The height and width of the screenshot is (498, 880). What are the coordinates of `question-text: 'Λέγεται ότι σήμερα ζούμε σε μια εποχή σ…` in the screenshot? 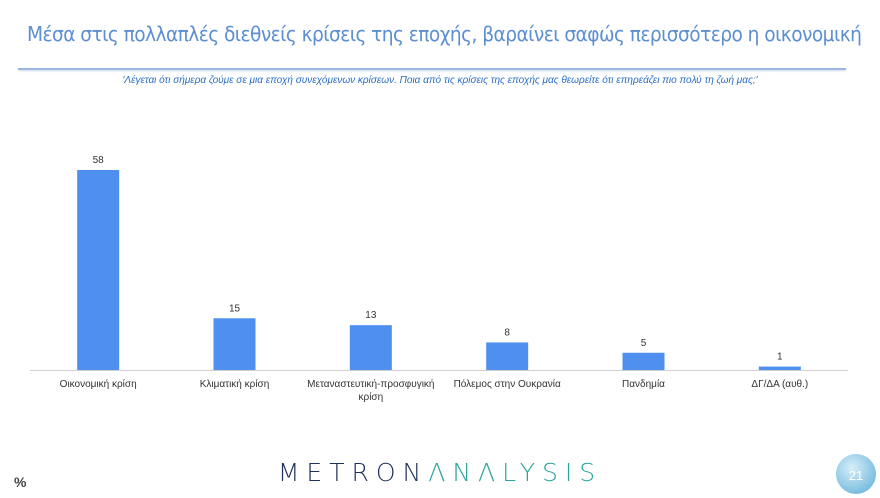 It's located at (440, 80).